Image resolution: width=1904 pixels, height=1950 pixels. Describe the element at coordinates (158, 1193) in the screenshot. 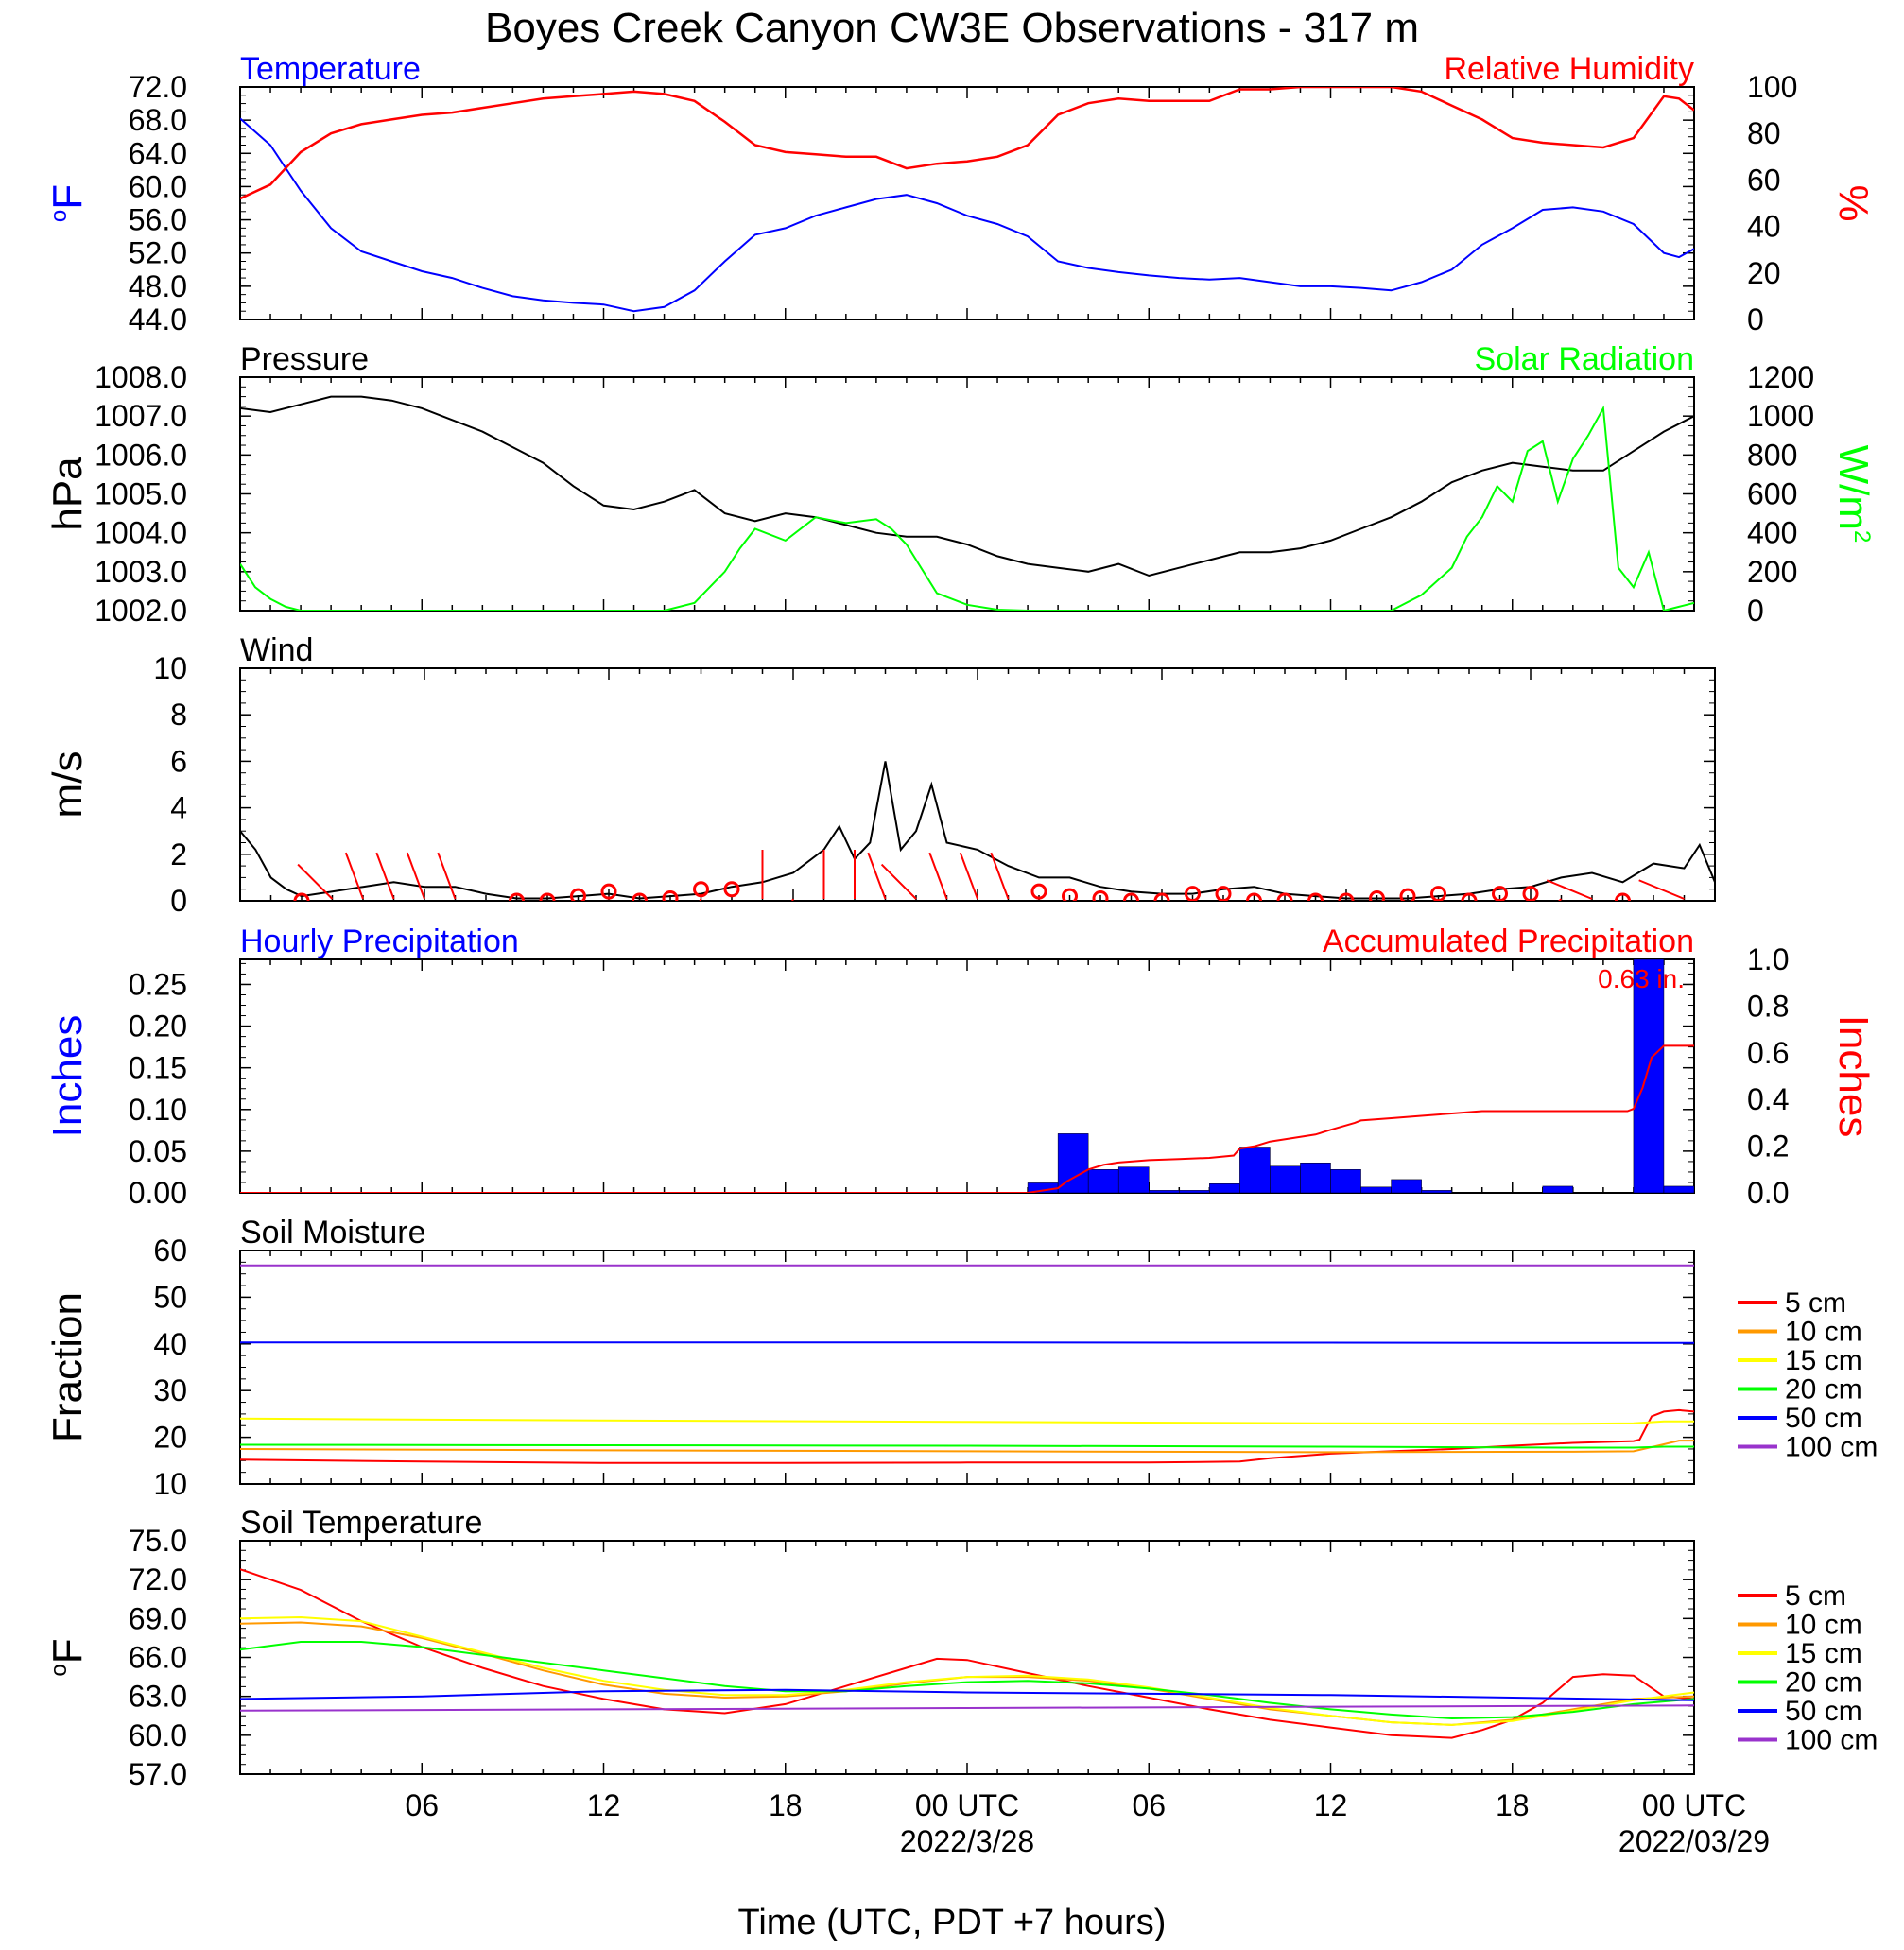

I see `y-tick-label: 0.00` at that location.